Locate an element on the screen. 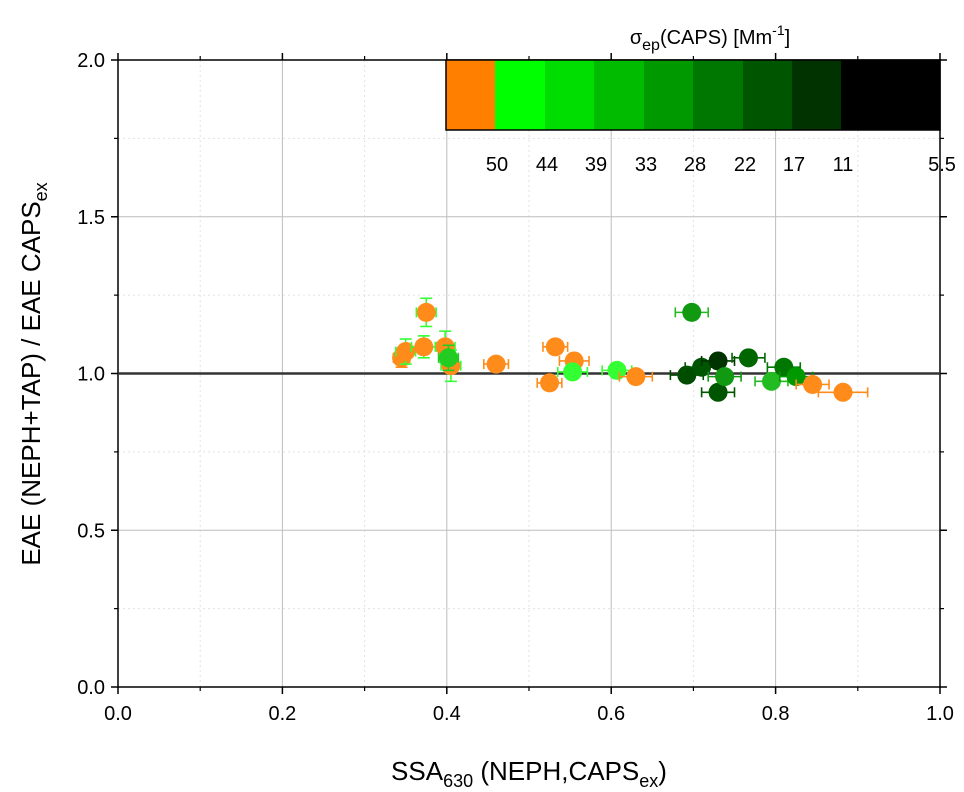  y-tick-label: 1.0 is located at coordinates (91, 375).